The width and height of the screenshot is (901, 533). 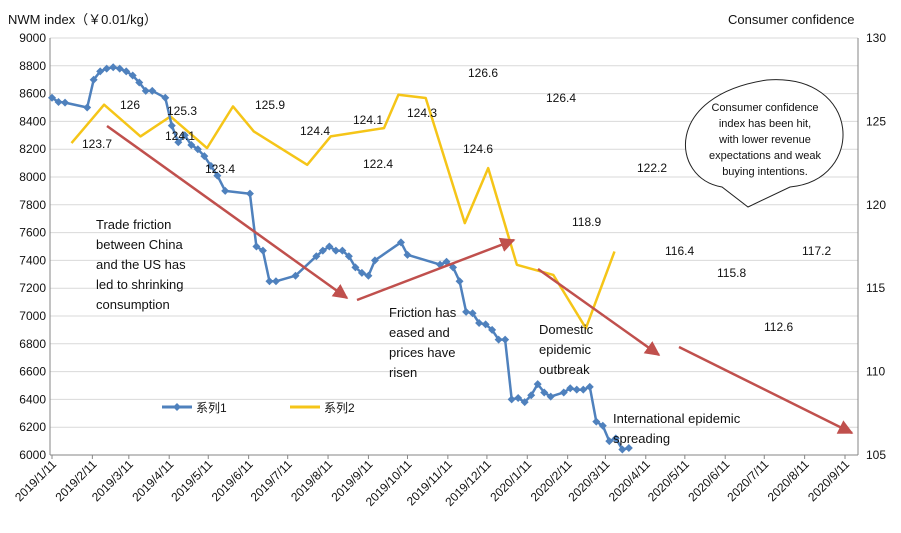 What do you see at coordinates (339, 408) in the screenshot?
I see `legend-label-series-2: 系列2` at bounding box center [339, 408].